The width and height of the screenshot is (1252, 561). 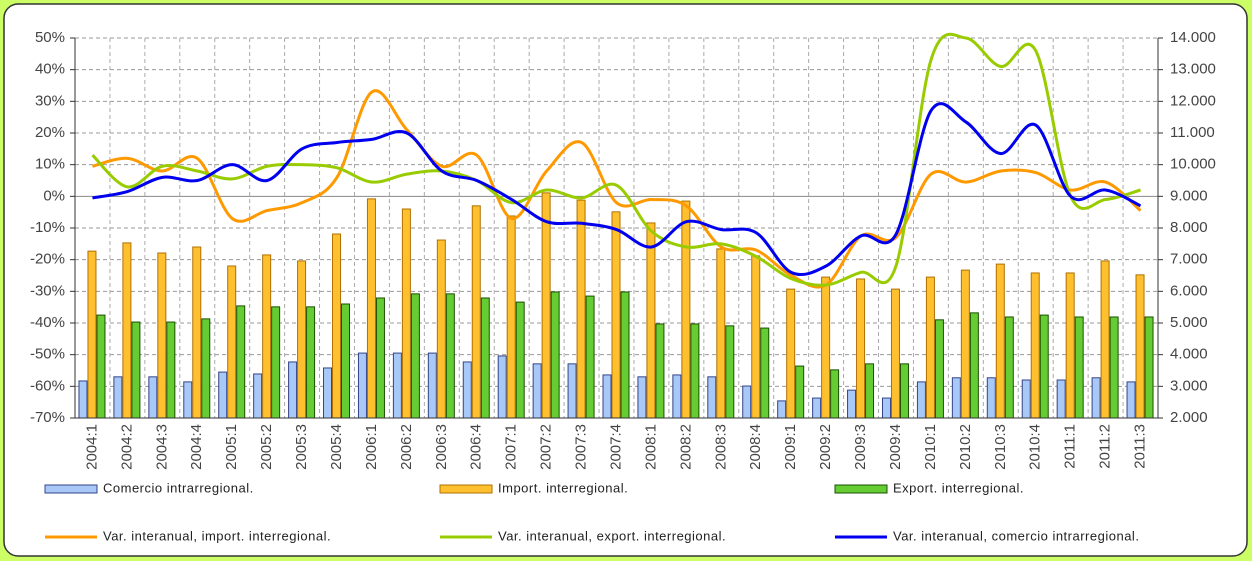 I want to click on y2-tick-label: 6.000, so click(x=1189, y=290).